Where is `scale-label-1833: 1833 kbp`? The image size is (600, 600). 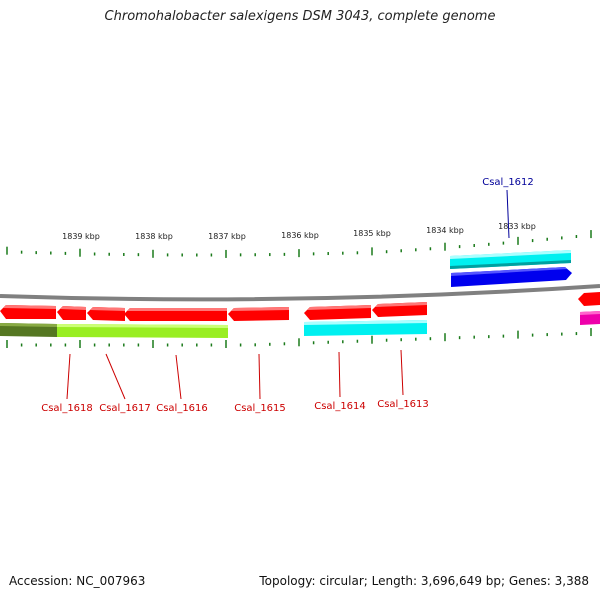 scale-label-1833: 1833 kbp is located at coordinates (517, 226).